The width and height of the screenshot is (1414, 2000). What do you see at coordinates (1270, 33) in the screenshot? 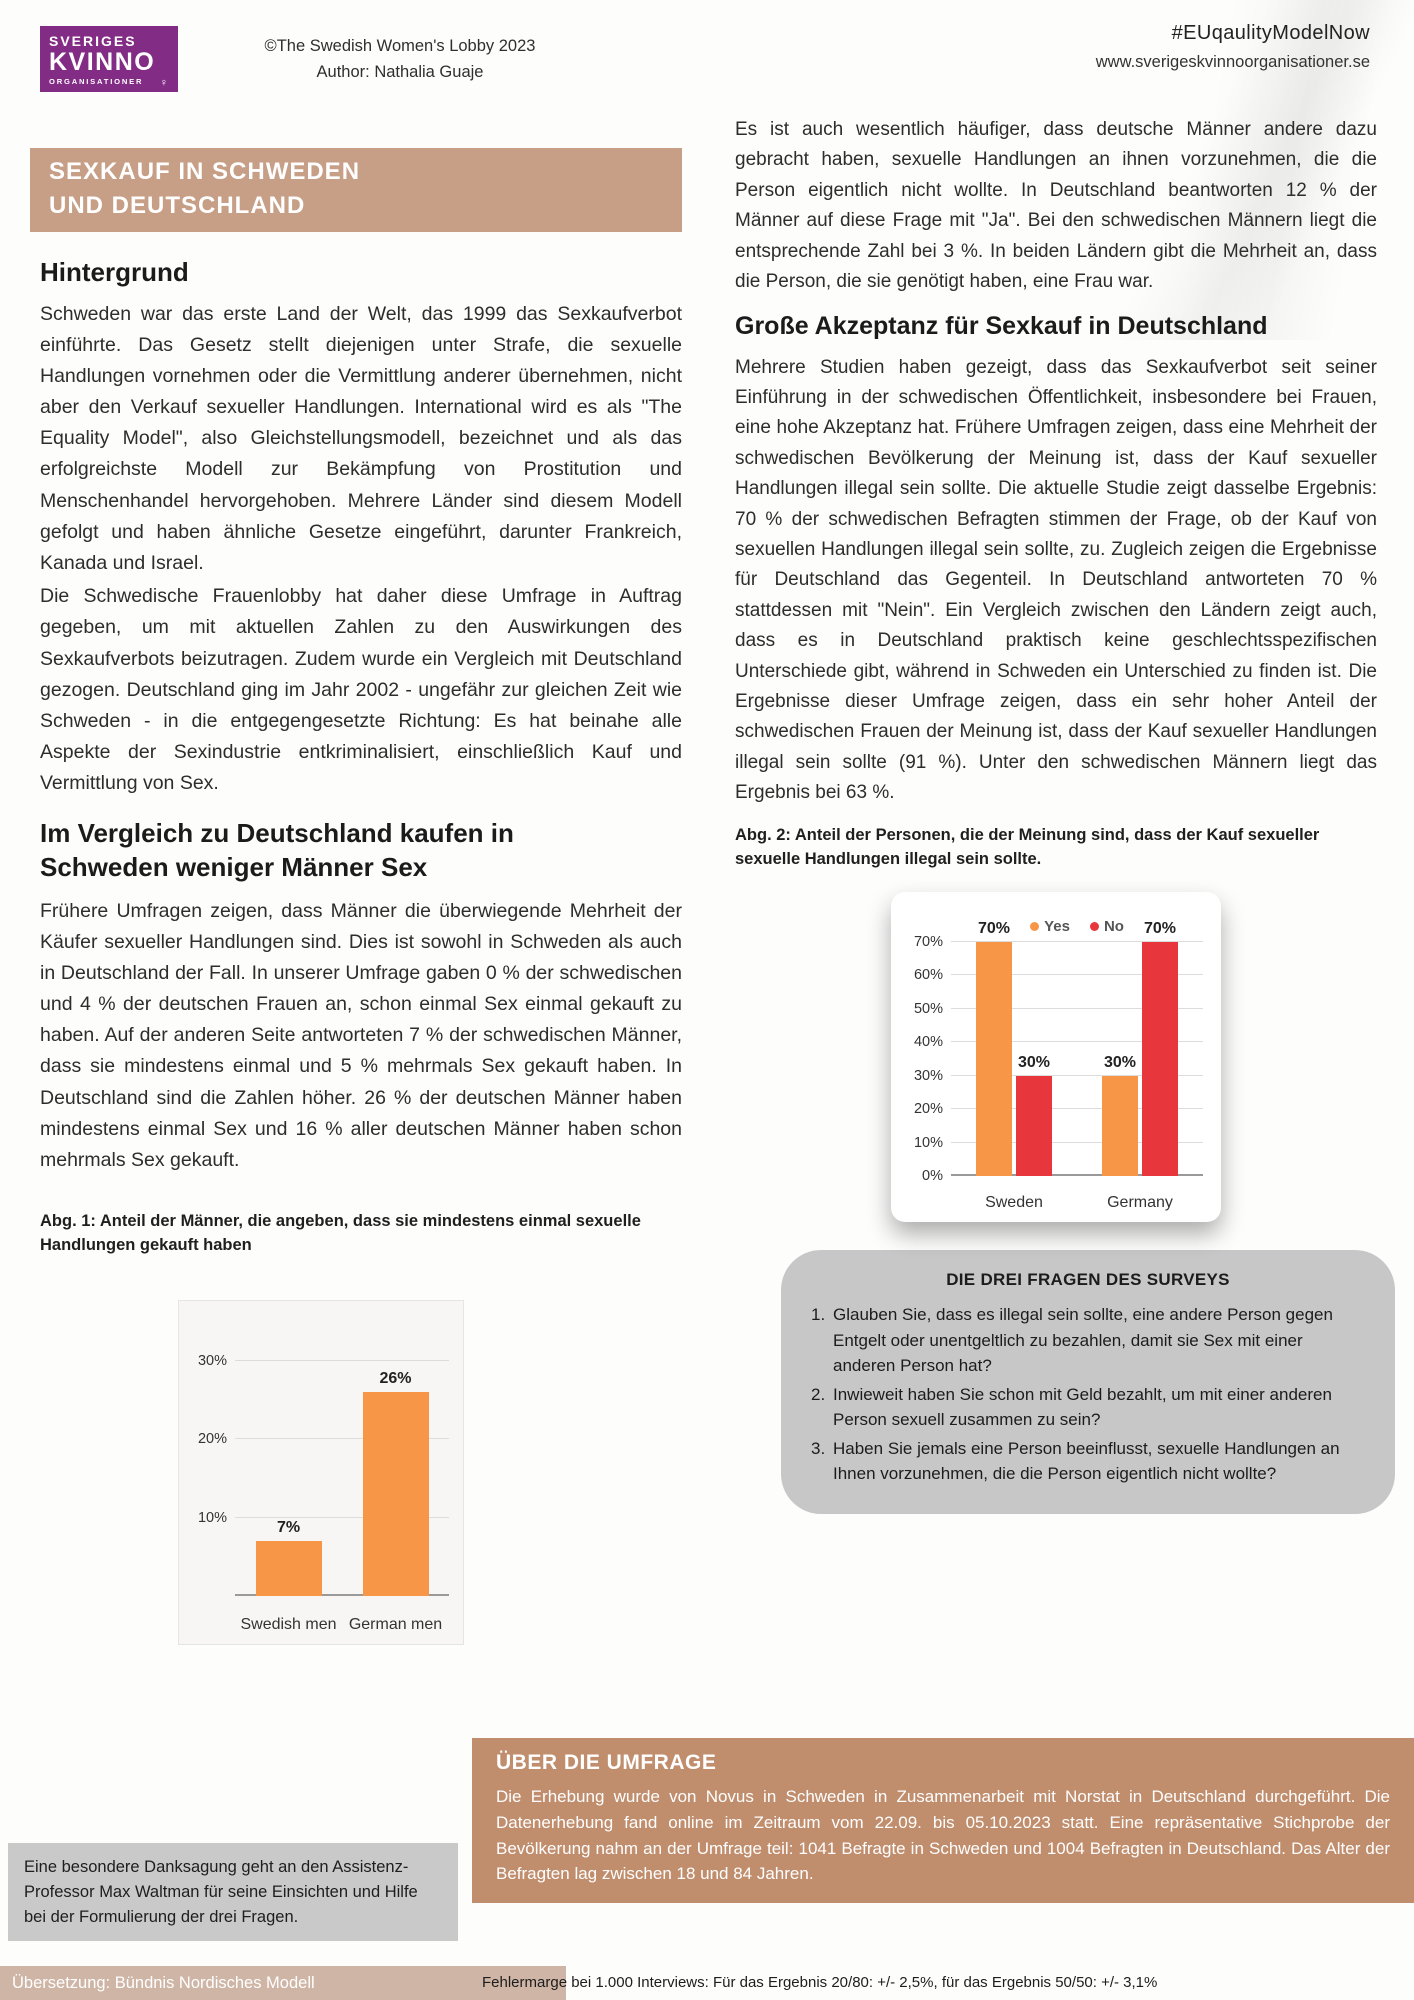
I see `hashtag-text: #EUqaulityModelNow` at bounding box center [1270, 33].